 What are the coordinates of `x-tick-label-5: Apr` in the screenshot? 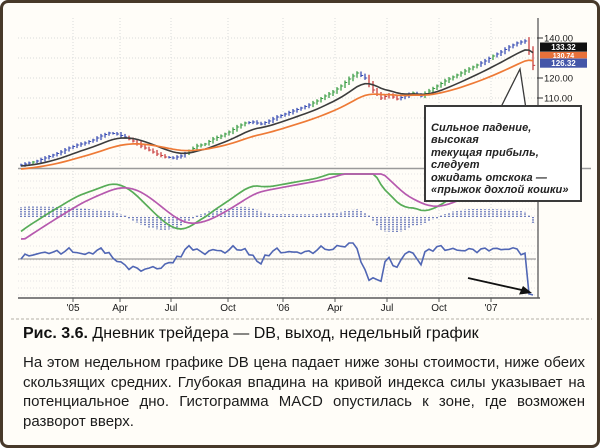 It's located at (335, 308).